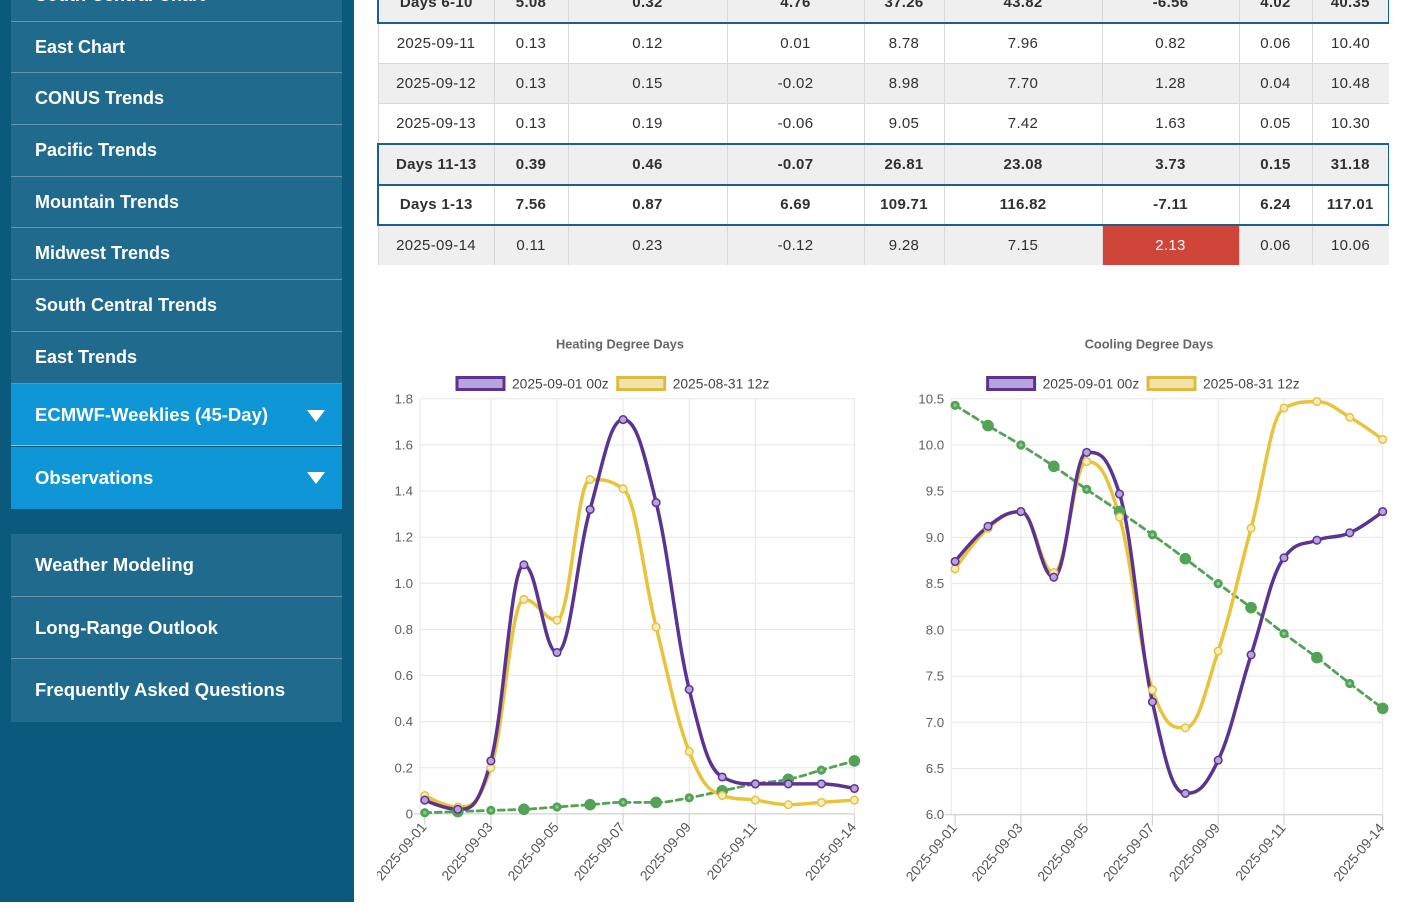 The image size is (1414, 907). What do you see at coordinates (931, 445) in the screenshot?
I see `svg-text: 10.0` at bounding box center [931, 445].